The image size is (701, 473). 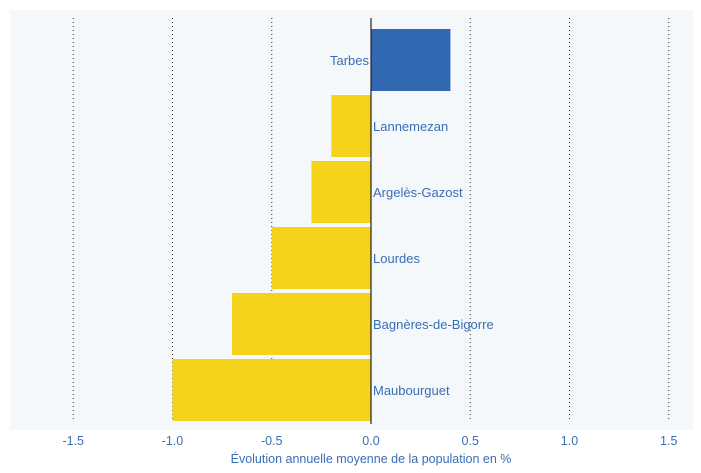 I want to click on category-label: Argelès-Gazost, so click(x=418, y=192).